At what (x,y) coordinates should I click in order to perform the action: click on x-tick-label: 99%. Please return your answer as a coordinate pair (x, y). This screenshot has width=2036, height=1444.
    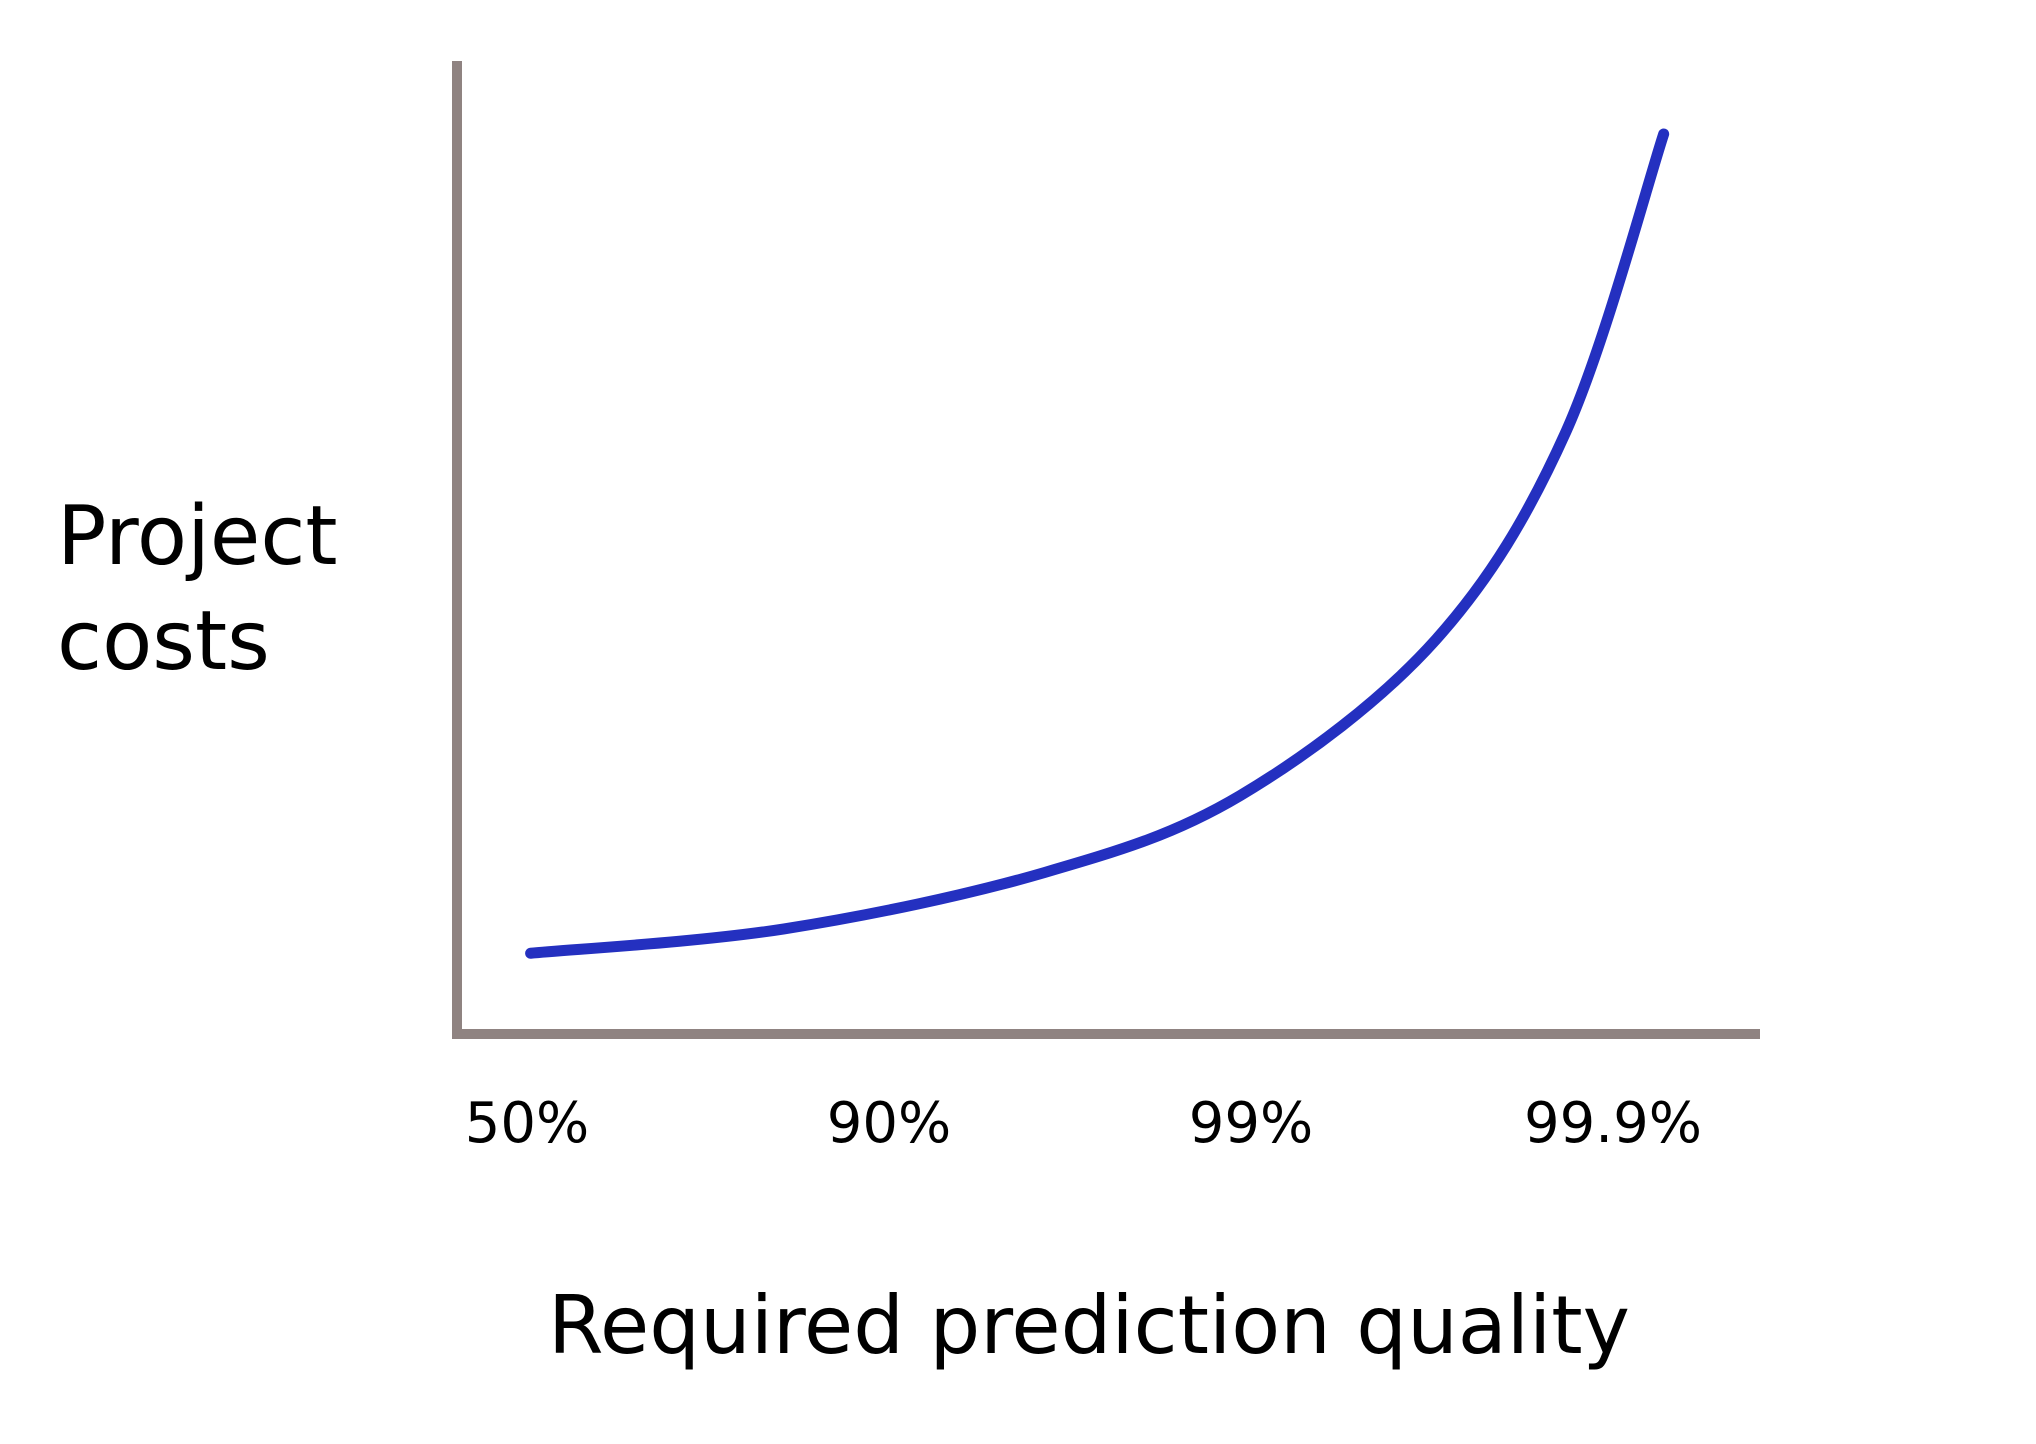
    Looking at the image, I should click on (1251, 1123).